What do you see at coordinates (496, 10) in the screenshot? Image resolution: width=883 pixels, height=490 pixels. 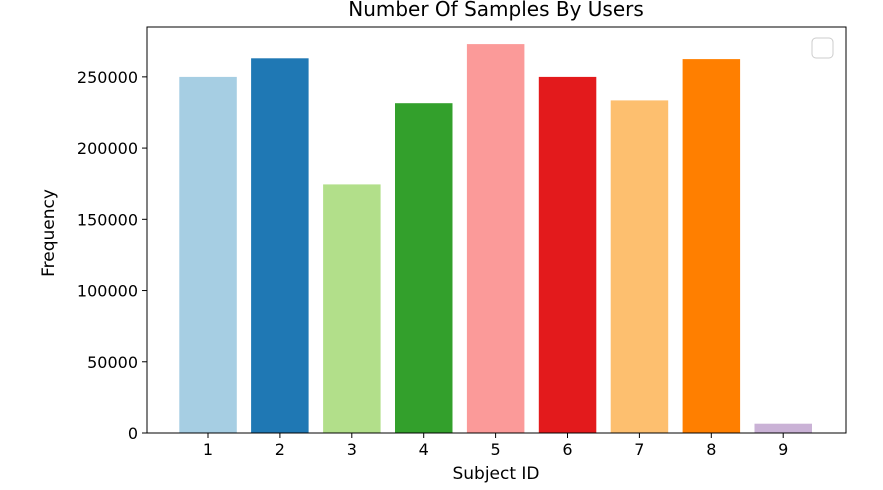 I see `chart-title: Number Of Samples By Users` at bounding box center [496, 10].